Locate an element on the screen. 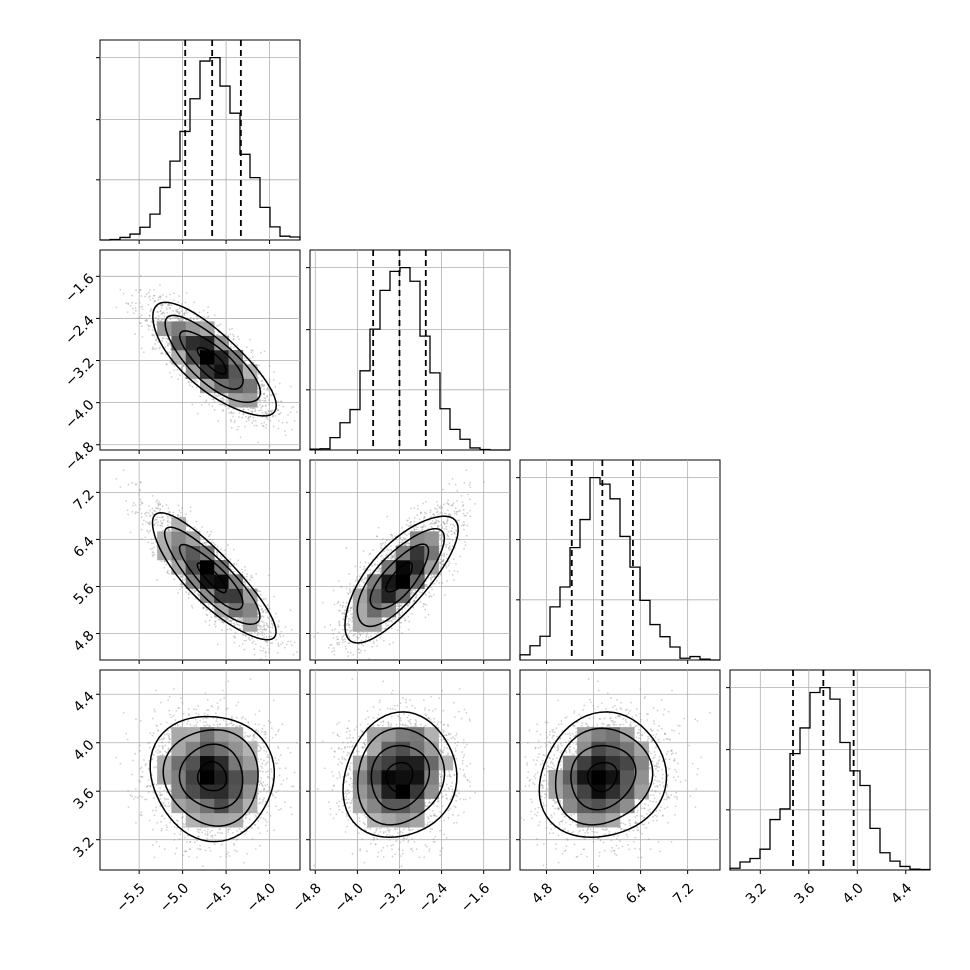  scatter-points is located at coordinates (206, 564).